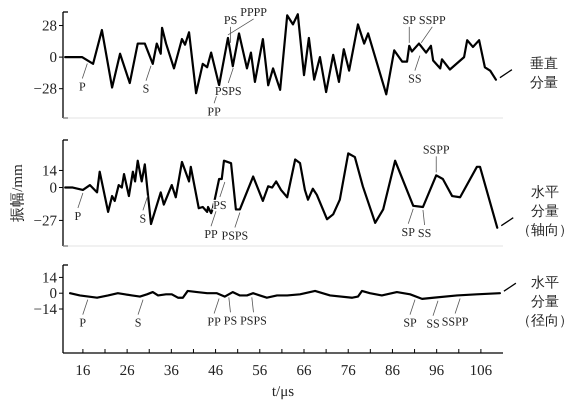 The image size is (575, 400). What do you see at coordinates (46, 221) in the screenshot?
I see `y-tick-label: −27` at bounding box center [46, 221].